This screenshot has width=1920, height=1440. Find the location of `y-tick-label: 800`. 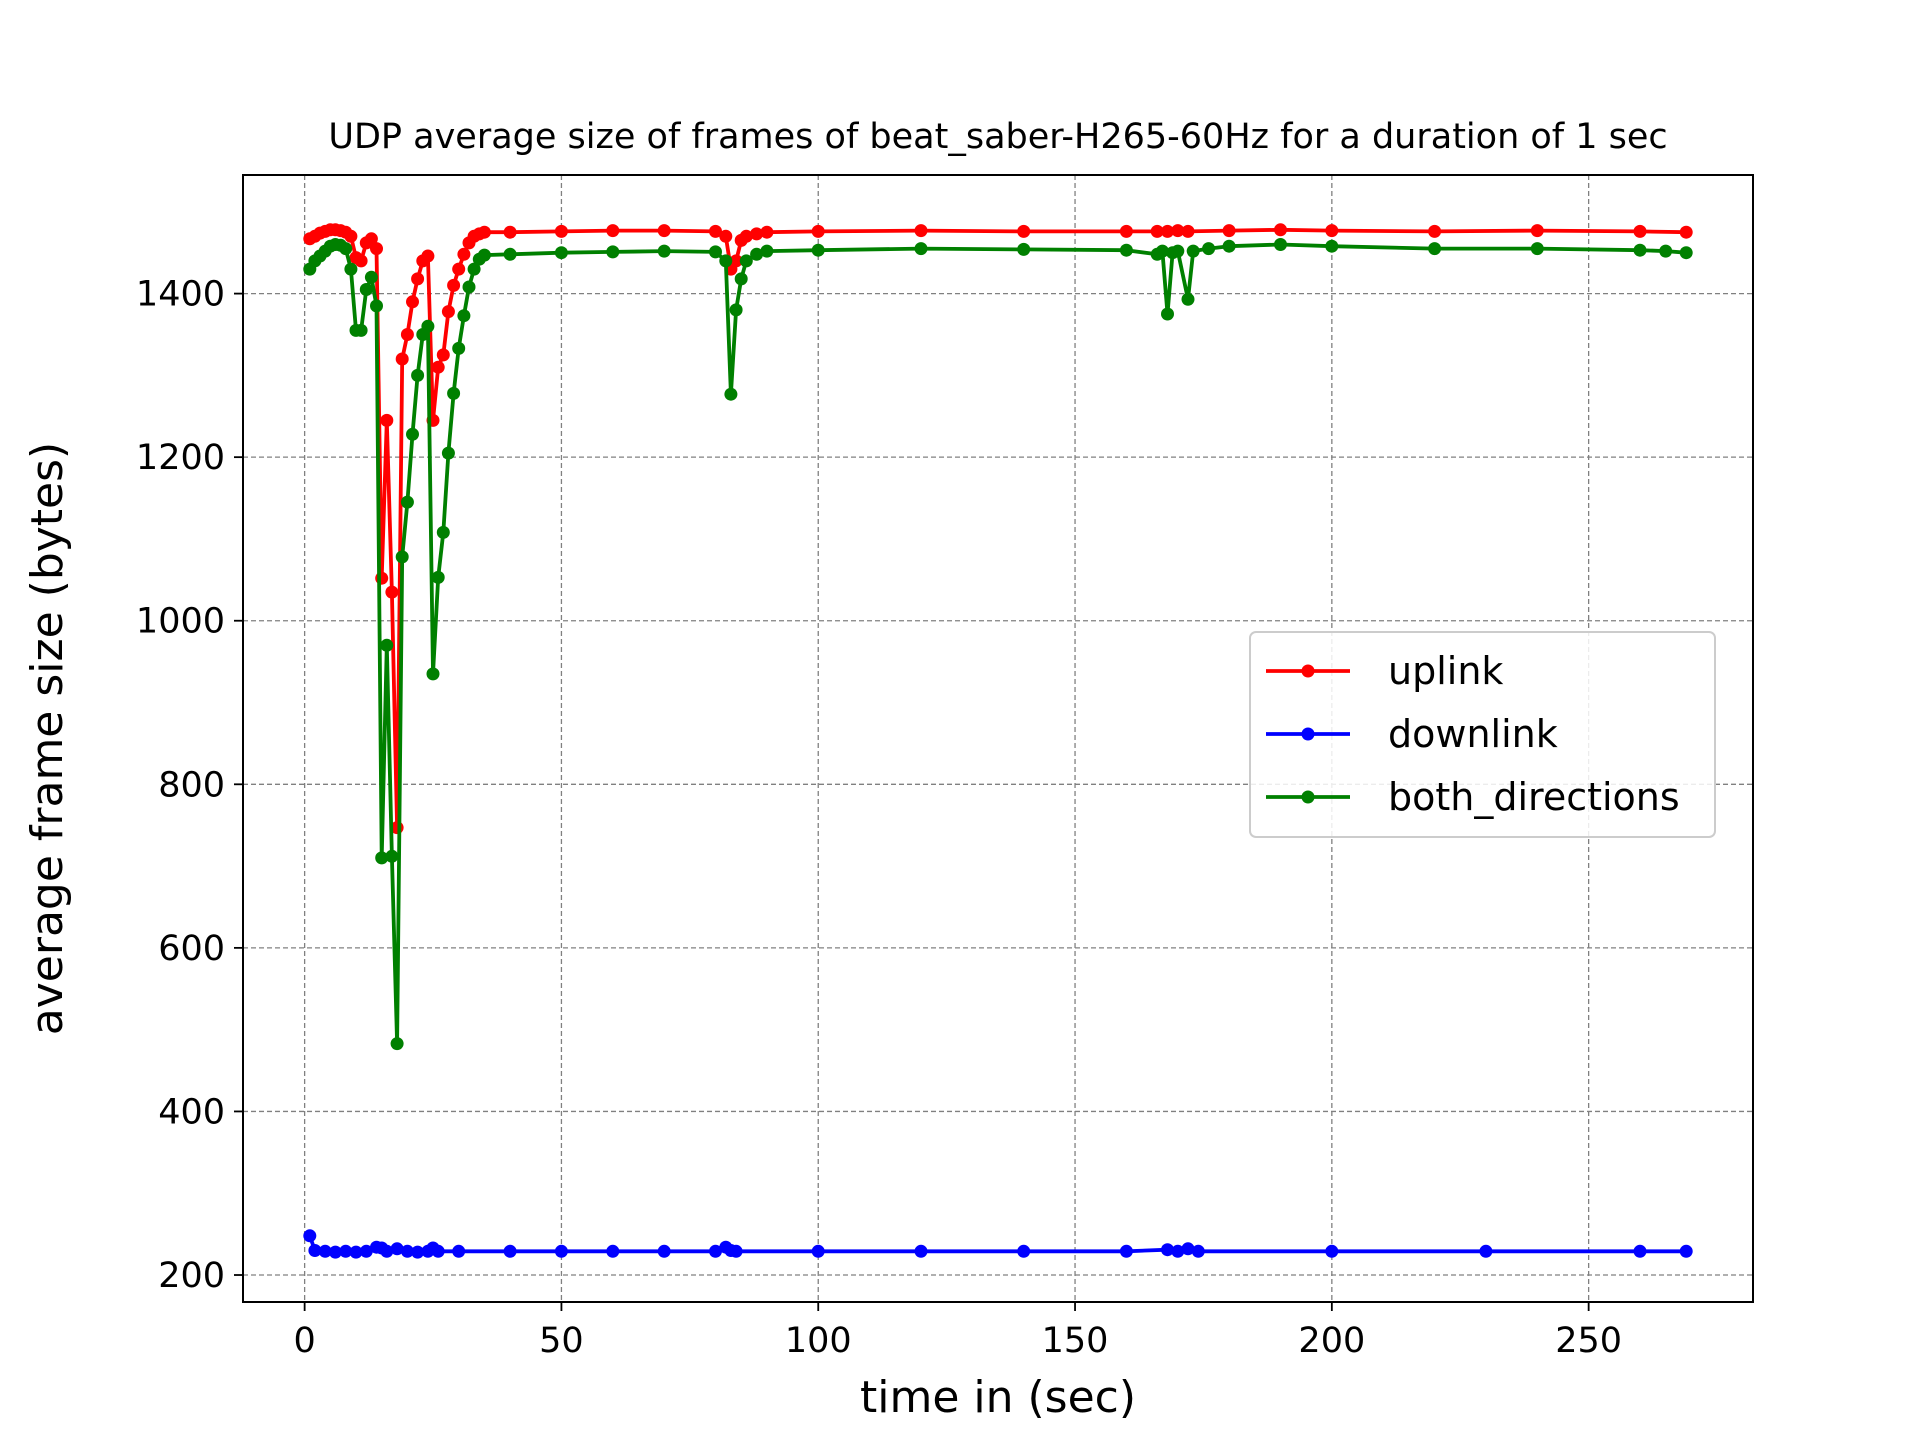

y-tick-label: 800 is located at coordinates (191, 785).